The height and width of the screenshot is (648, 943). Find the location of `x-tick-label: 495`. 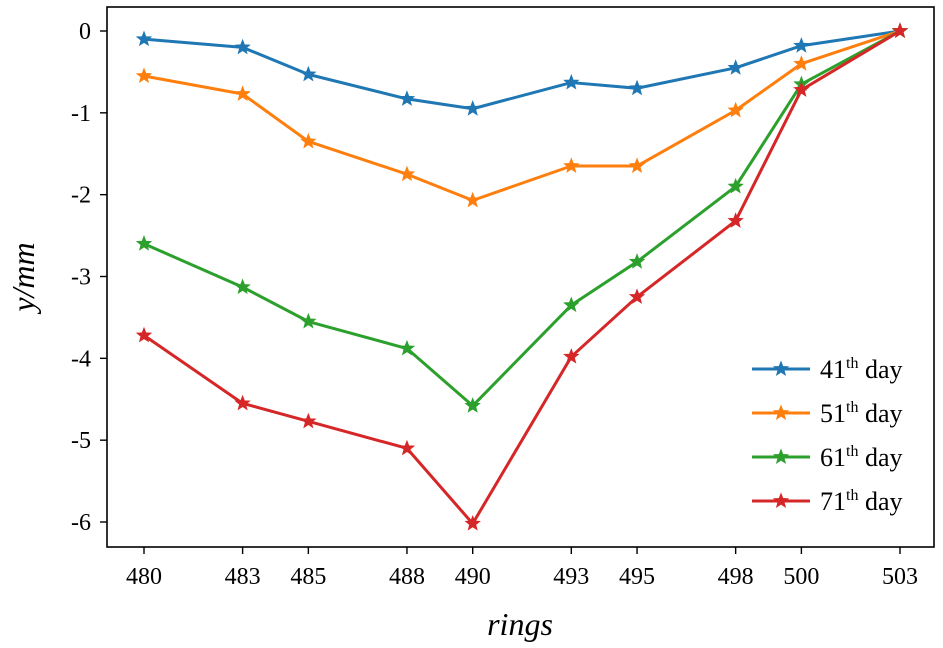

x-tick-label: 495 is located at coordinates (637, 577).